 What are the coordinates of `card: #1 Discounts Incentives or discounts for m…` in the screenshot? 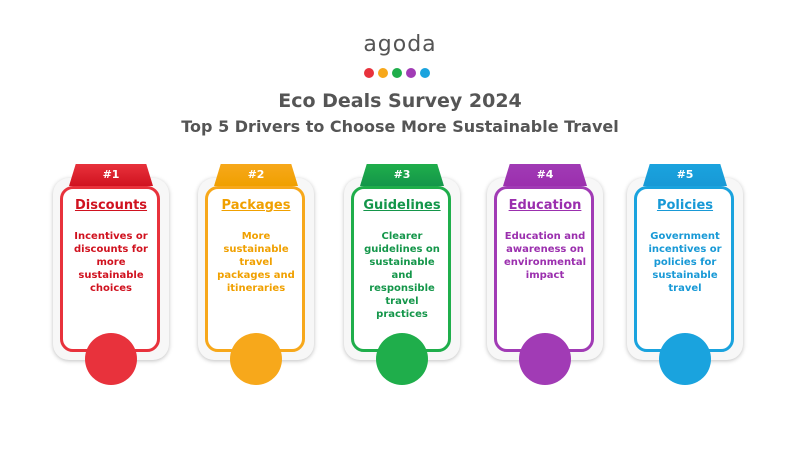 It's located at (111, 274).